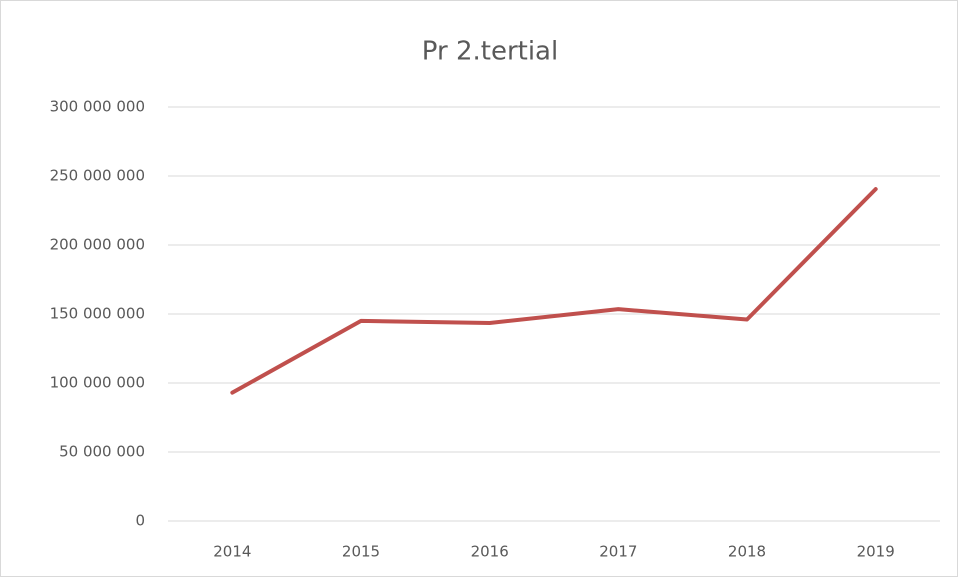  Describe the element at coordinates (97, 314) in the screenshot. I see `y-tick-label: 150 000 000` at that location.